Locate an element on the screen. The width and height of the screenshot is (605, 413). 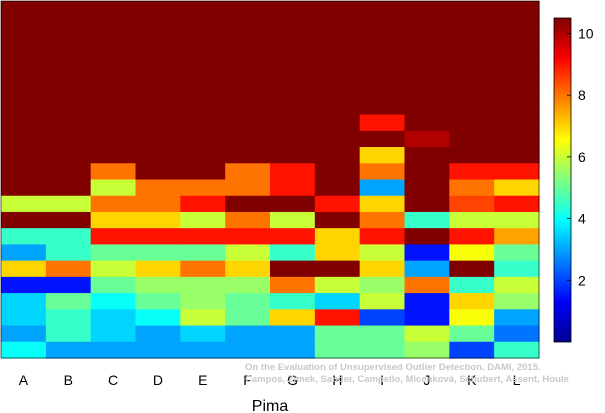
x-tick-label: E is located at coordinates (202, 380).